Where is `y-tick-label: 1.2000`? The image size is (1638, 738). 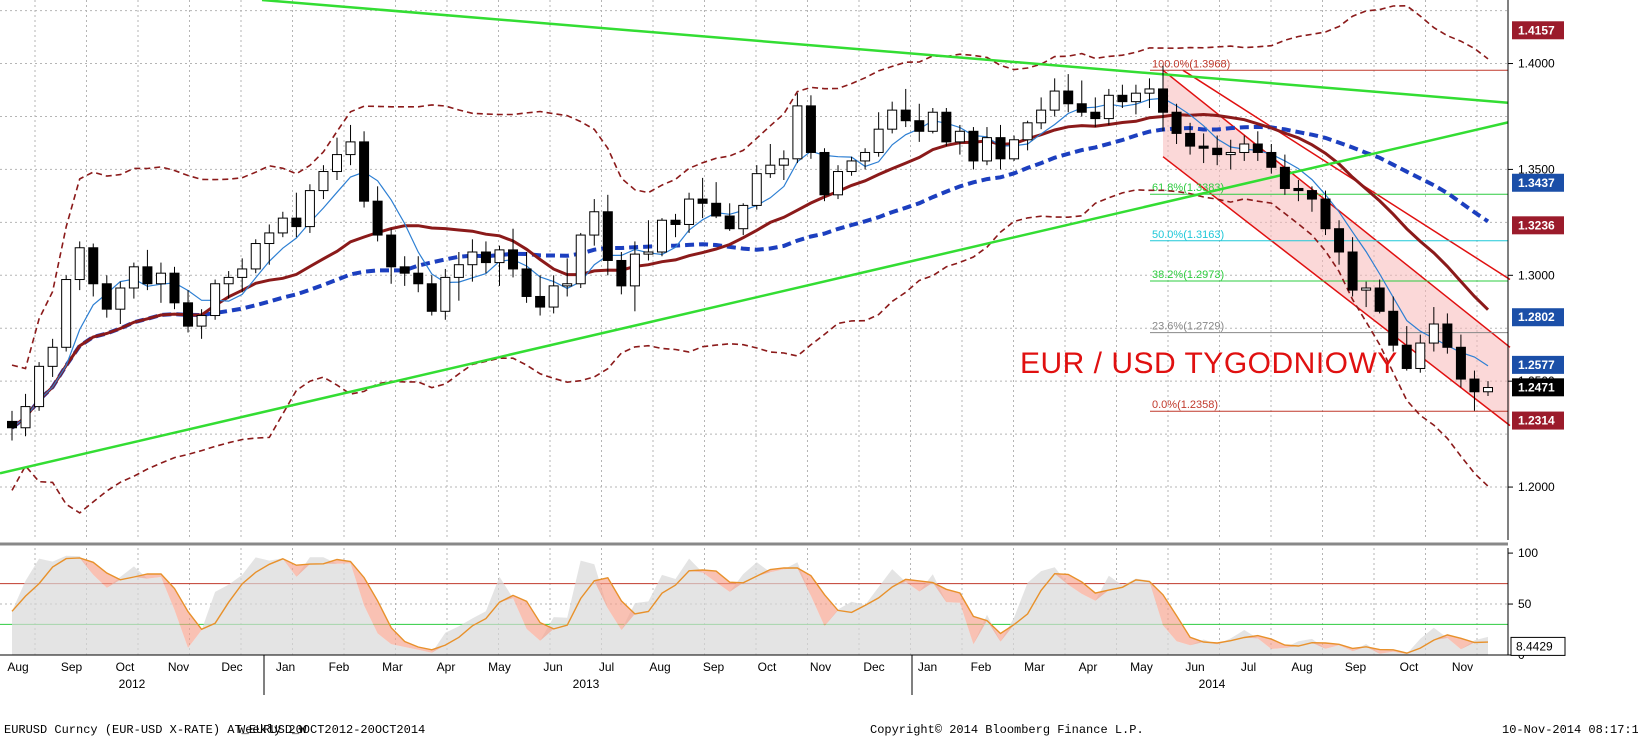 y-tick-label: 1.2000 is located at coordinates (1536, 487).